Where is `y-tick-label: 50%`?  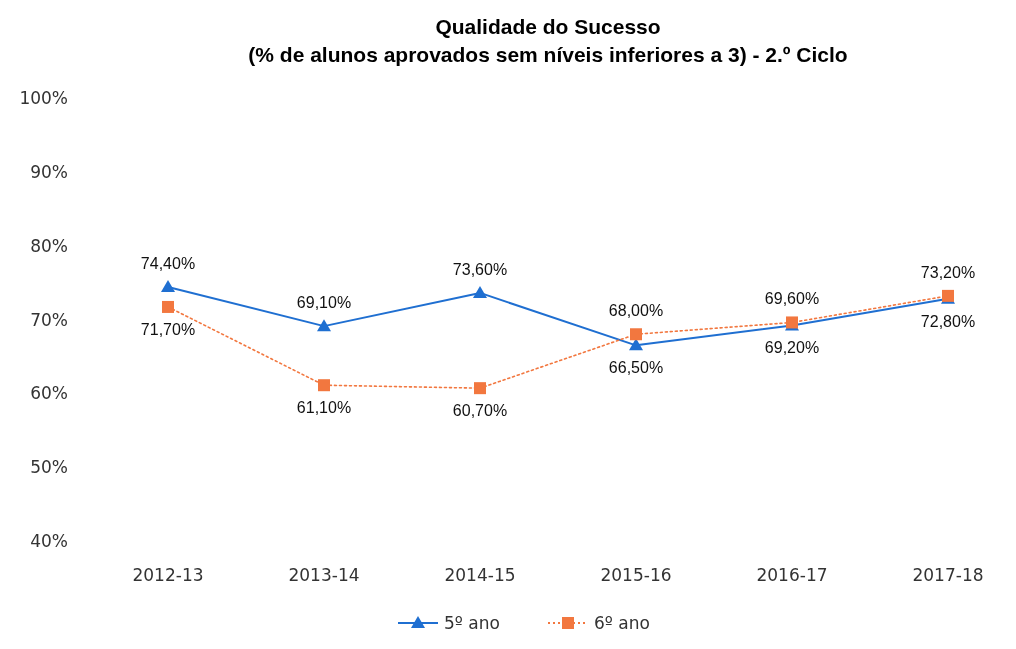
y-tick-label: 50% is located at coordinates (49, 467).